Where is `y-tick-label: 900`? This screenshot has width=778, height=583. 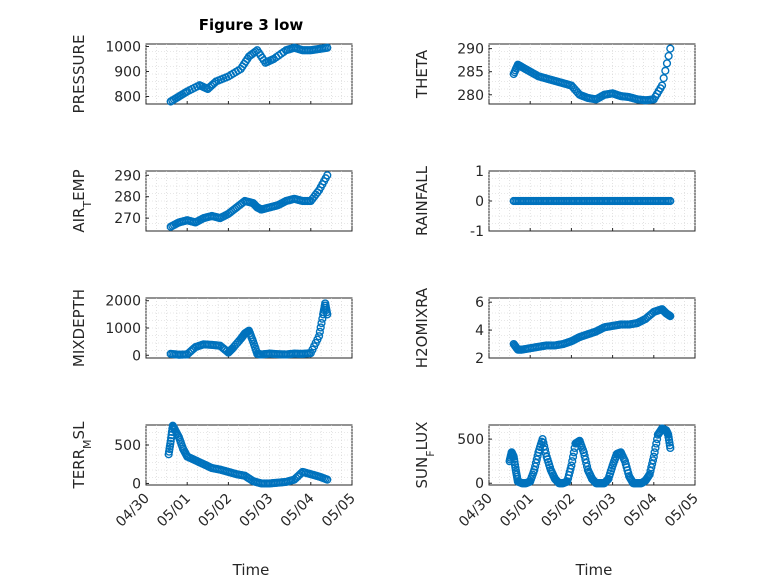 y-tick-label: 900 is located at coordinates (127, 73).